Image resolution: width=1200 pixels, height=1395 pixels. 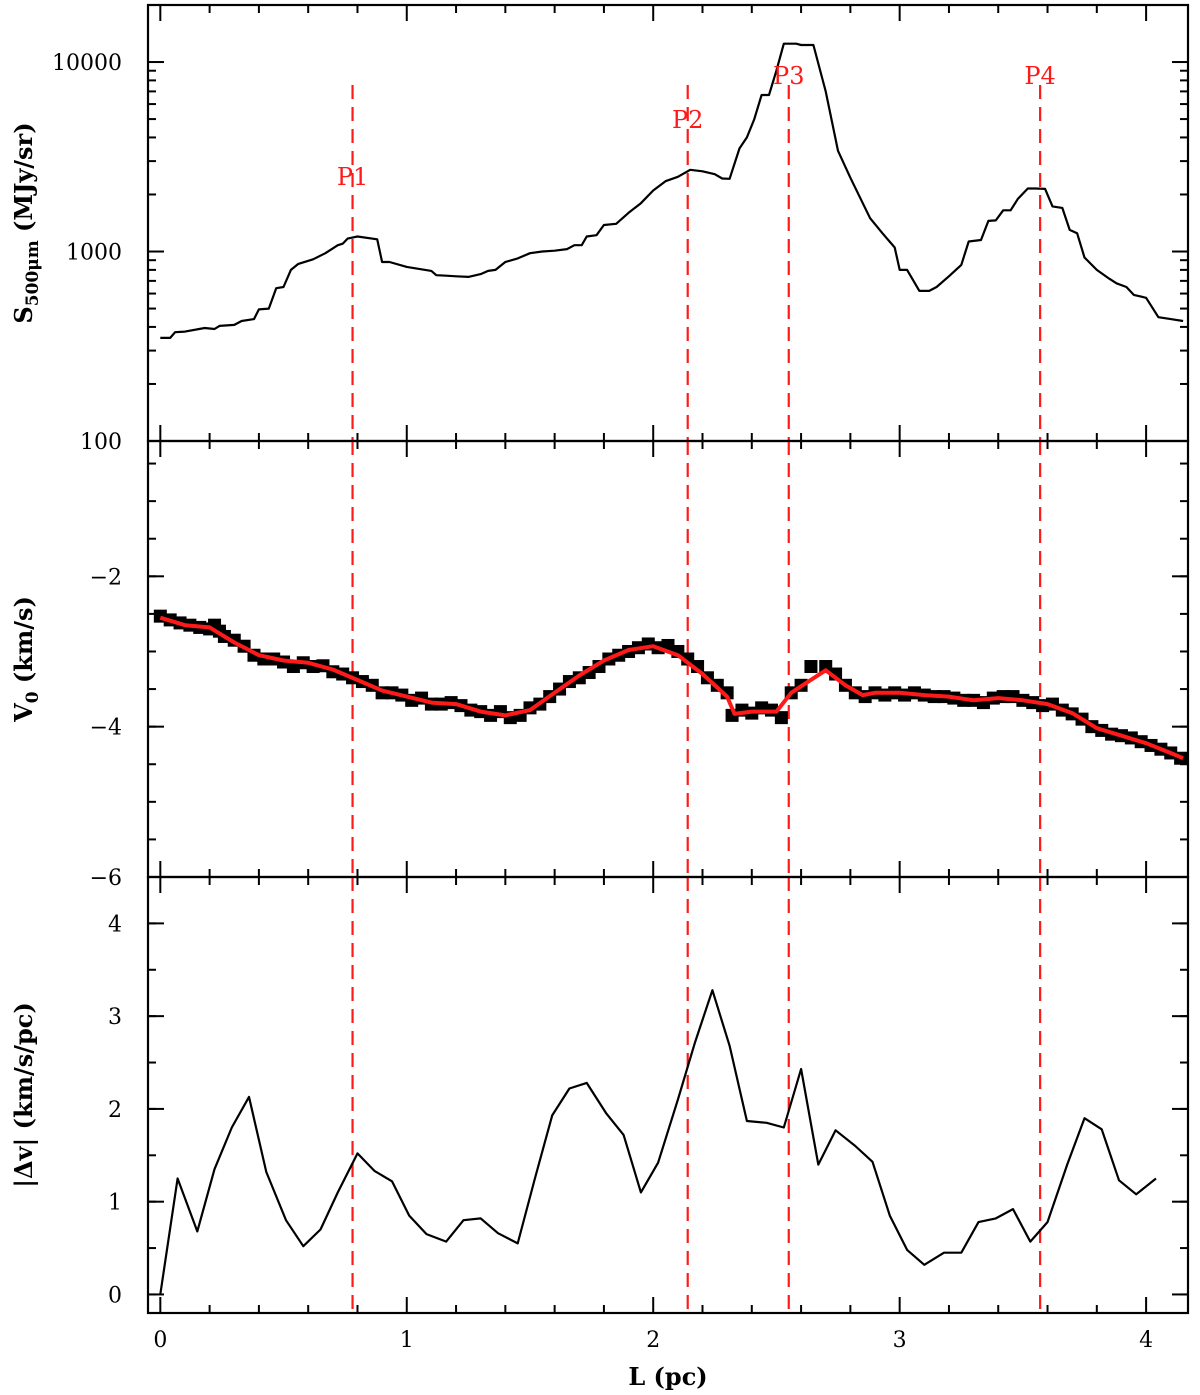 What do you see at coordinates (653, 1340) in the screenshot?
I see `x-tick-label: 2` at bounding box center [653, 1340].